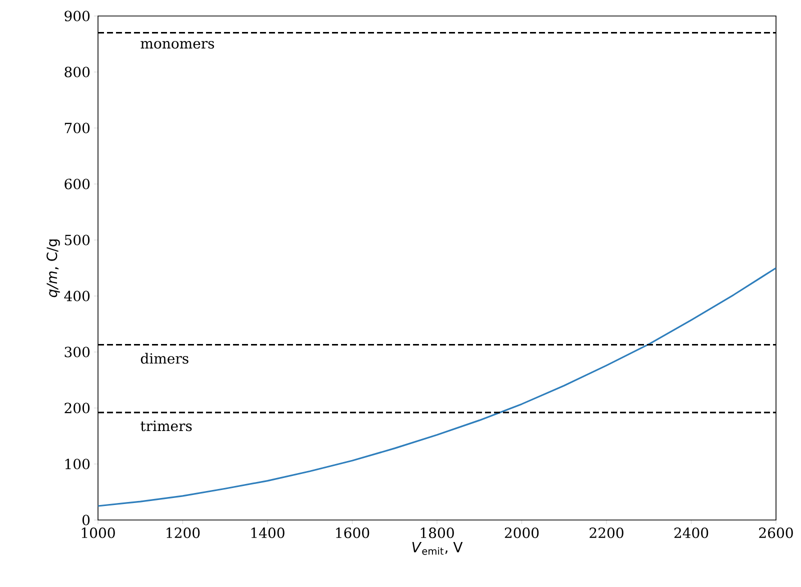 Image resolution: width=801 pixels, height=587 pixels. I want to click on x-tick-label: 1800, so click(437, 533).